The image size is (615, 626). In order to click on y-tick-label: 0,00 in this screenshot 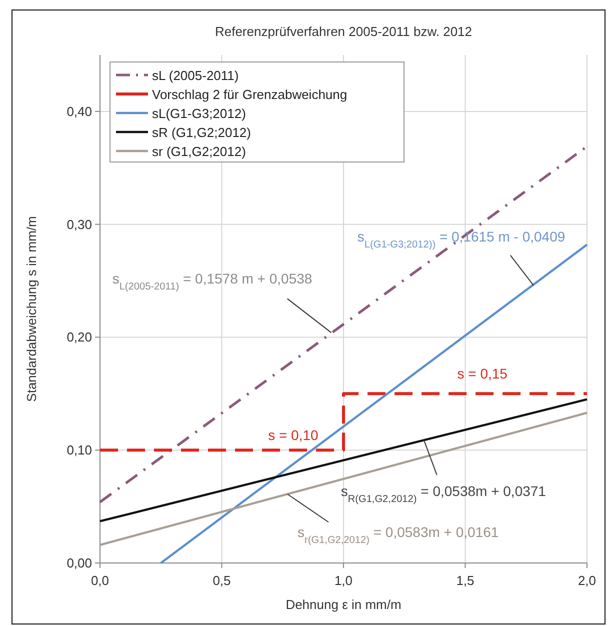, I will do `click(79, 563)`.